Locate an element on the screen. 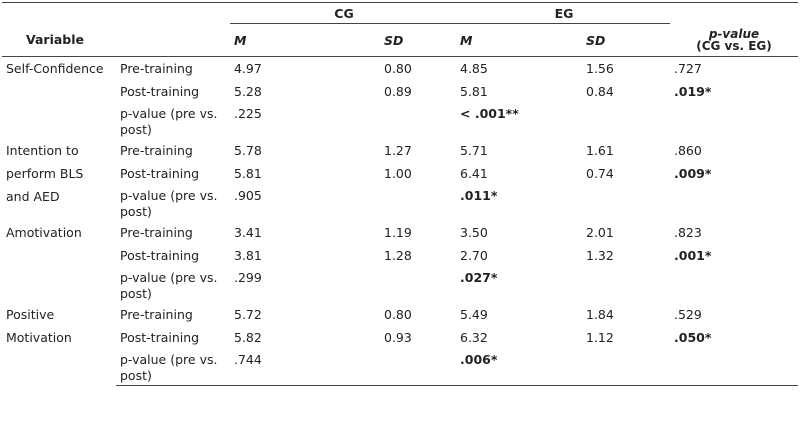 The image size is (800, 426). m-eg-cell: 6.32 is located at coordinates (474, 337).